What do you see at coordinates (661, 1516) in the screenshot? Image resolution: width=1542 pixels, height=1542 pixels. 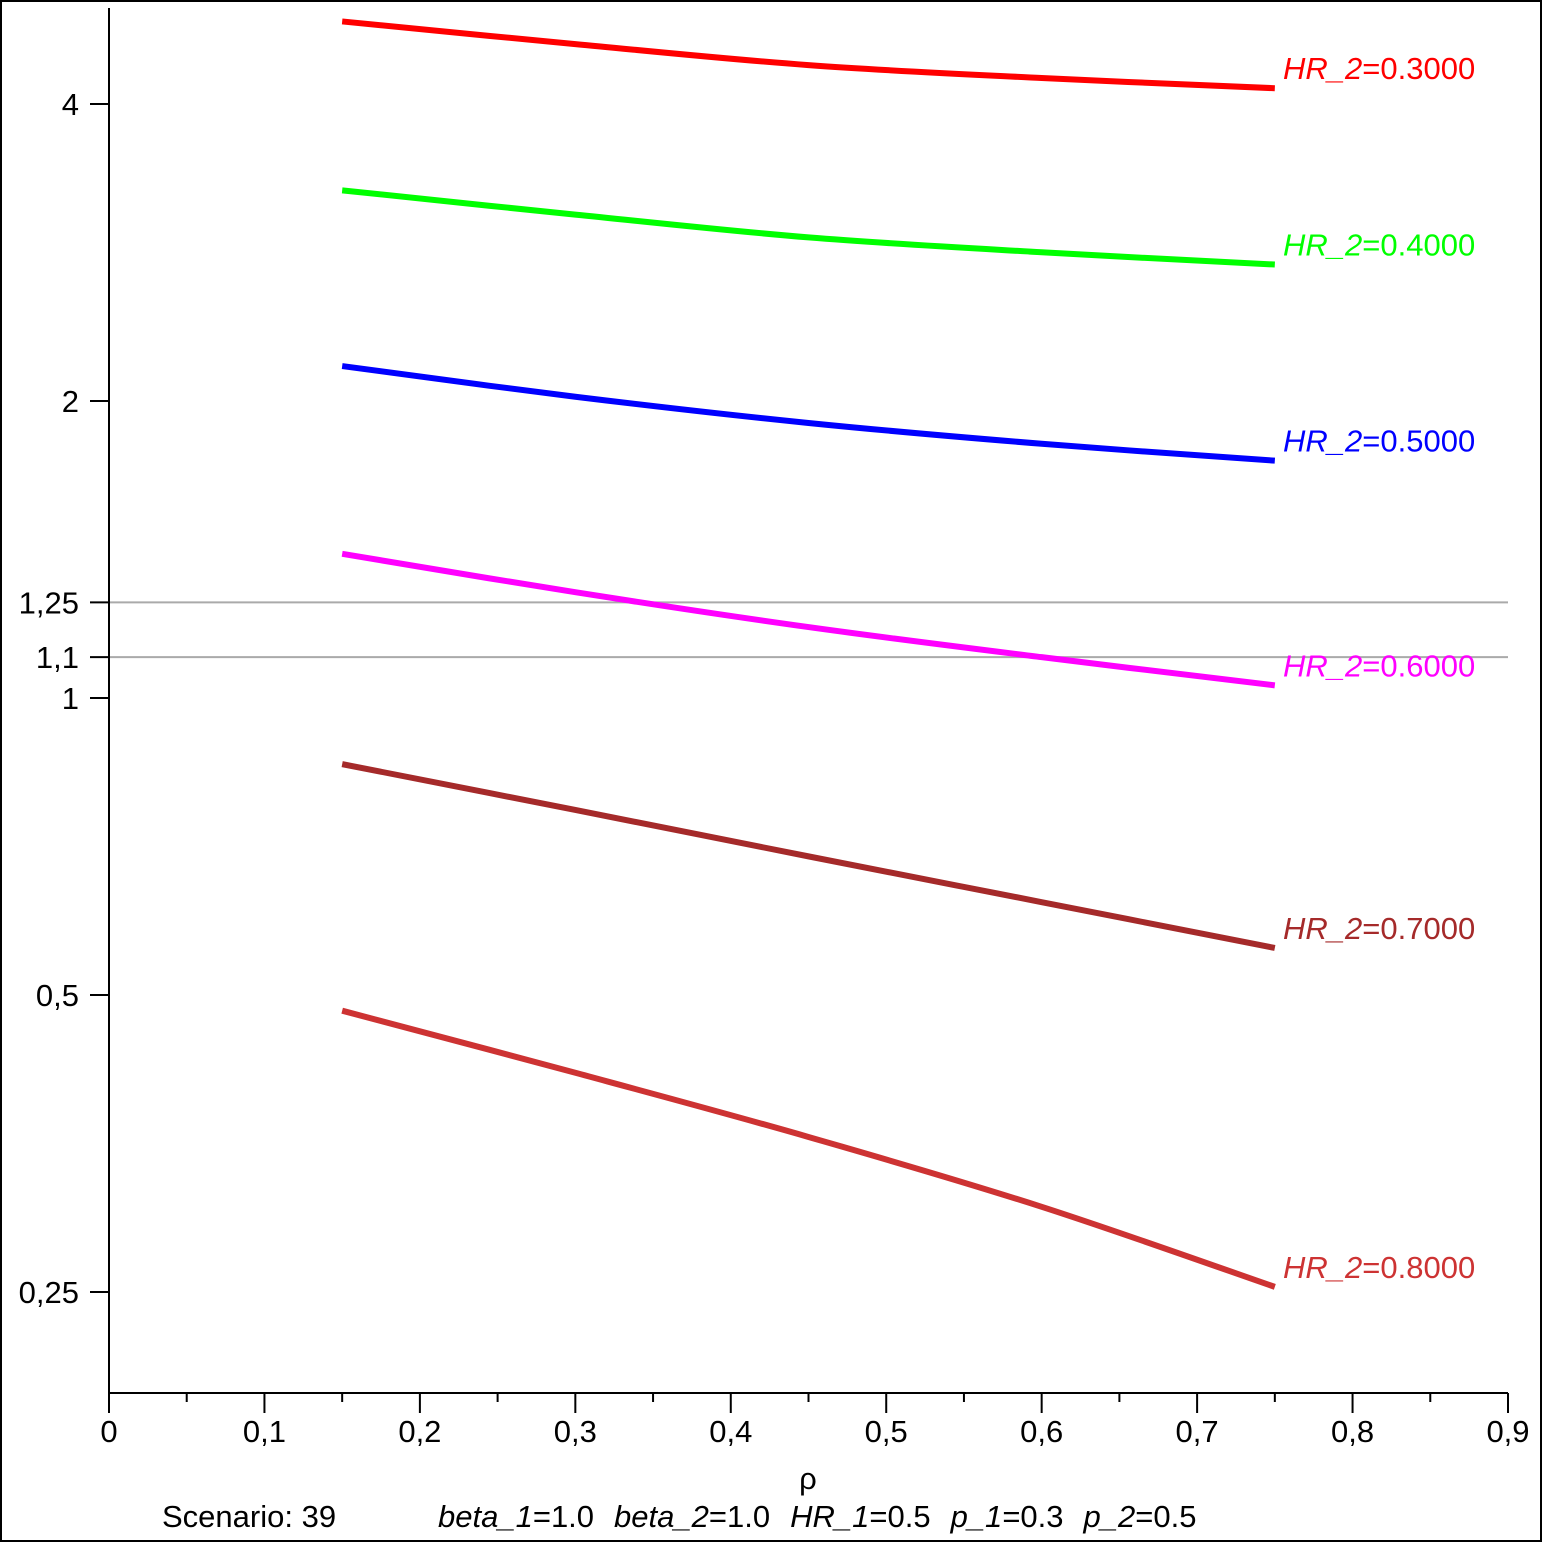 I see `param-name: beta_2` at bounding box center [661, 1516].